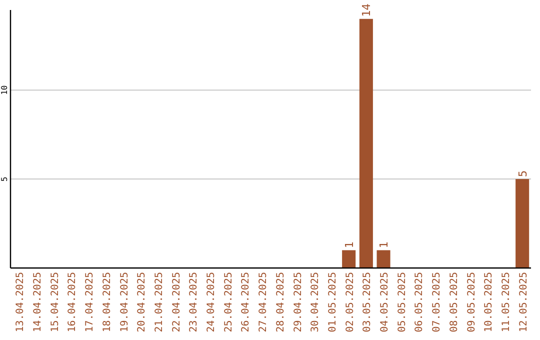  Describe the element at coordinates (159, 302) in the screenshot. I see `x-tick-label: 21.04.2025` at that location.